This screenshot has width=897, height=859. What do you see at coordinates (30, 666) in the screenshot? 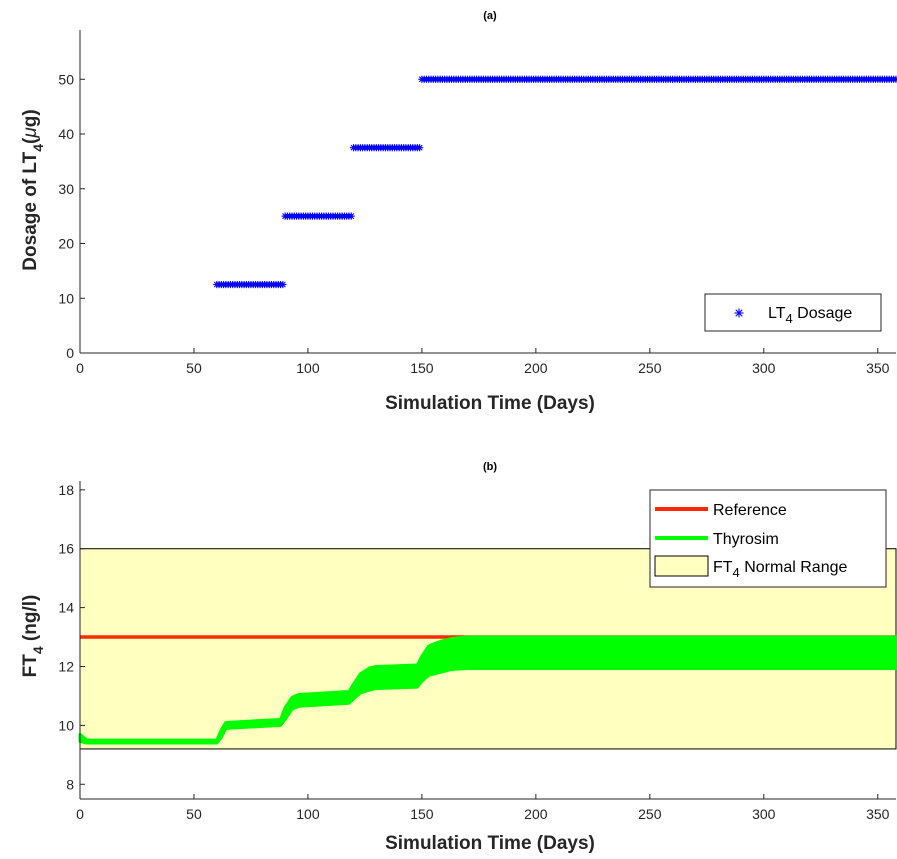
I see `ft4-y-label-text: FT` at bounding box center [30, 666].